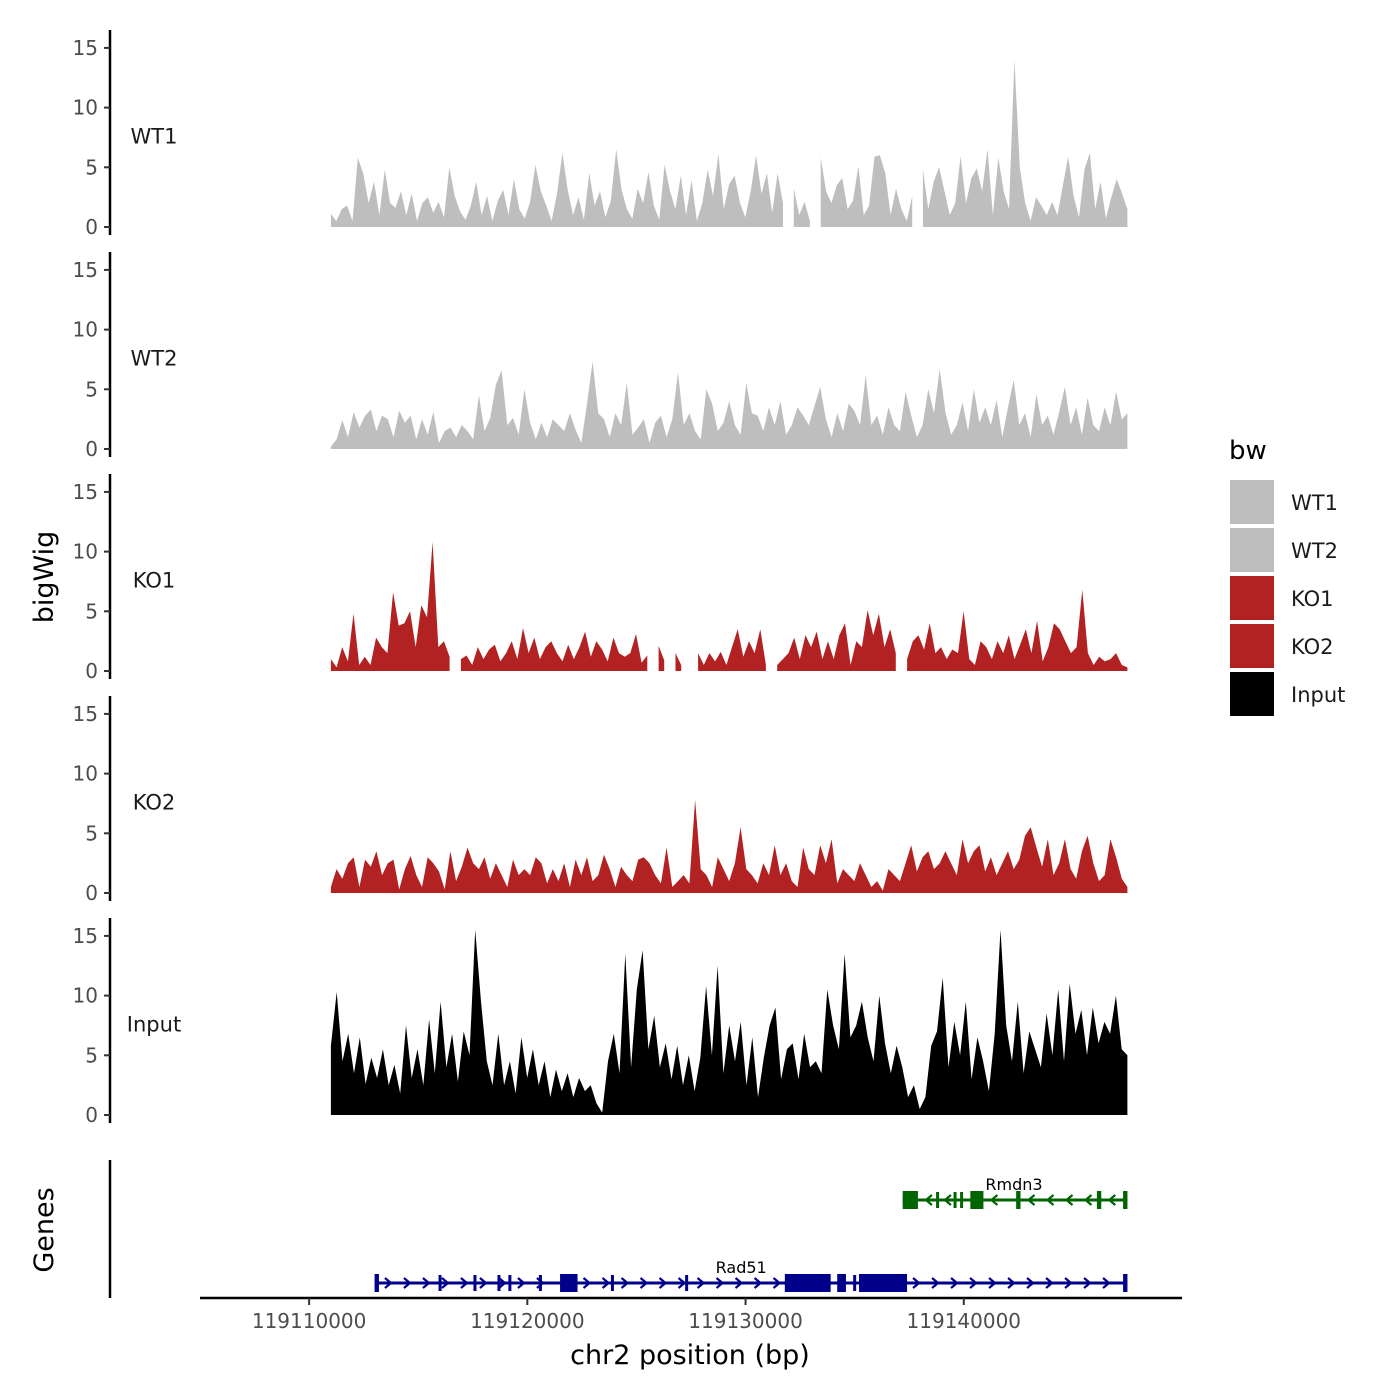  I want to click on input-y-tick-label-0: 0, so click(91, 1115).